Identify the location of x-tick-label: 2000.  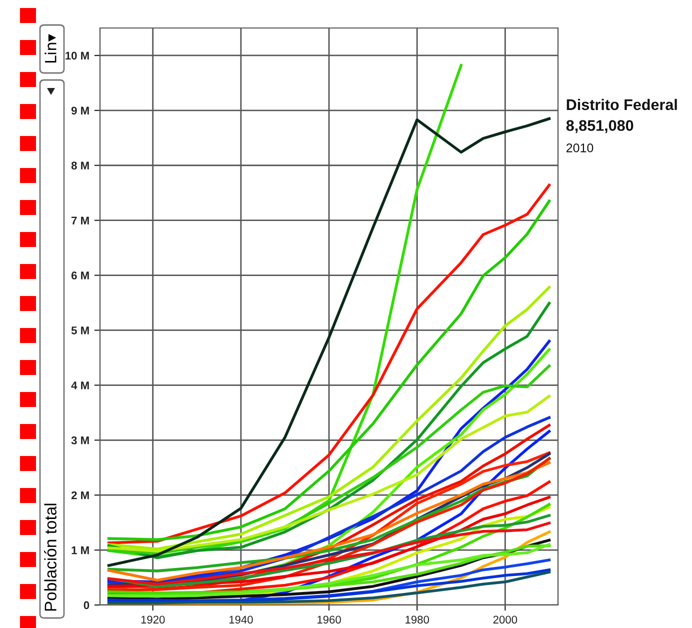
(505, 620).